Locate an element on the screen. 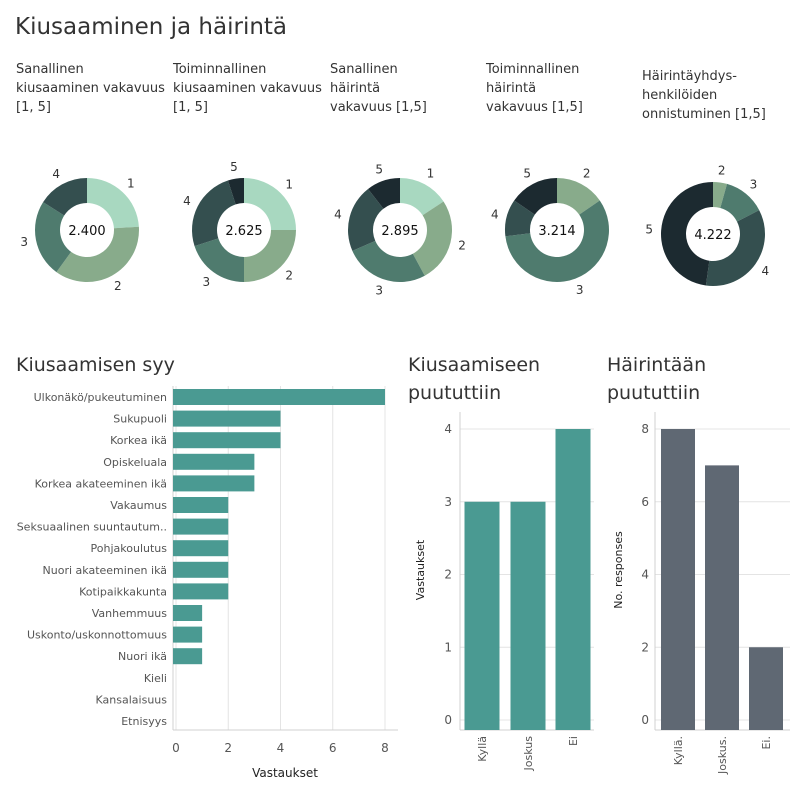  reasons-xtick-8: 8 is located at coordinates (385, 748).